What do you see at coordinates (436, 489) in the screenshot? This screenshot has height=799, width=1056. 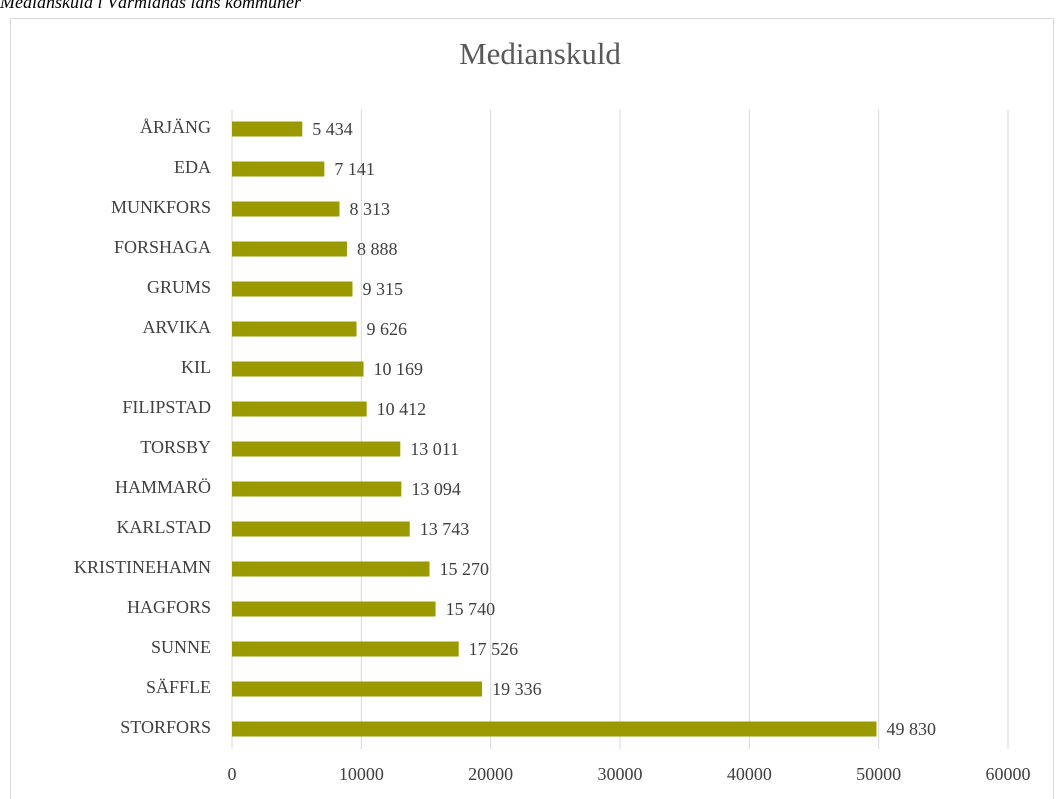 I see `value-label: 13 094` at bounding box center [436, 489].